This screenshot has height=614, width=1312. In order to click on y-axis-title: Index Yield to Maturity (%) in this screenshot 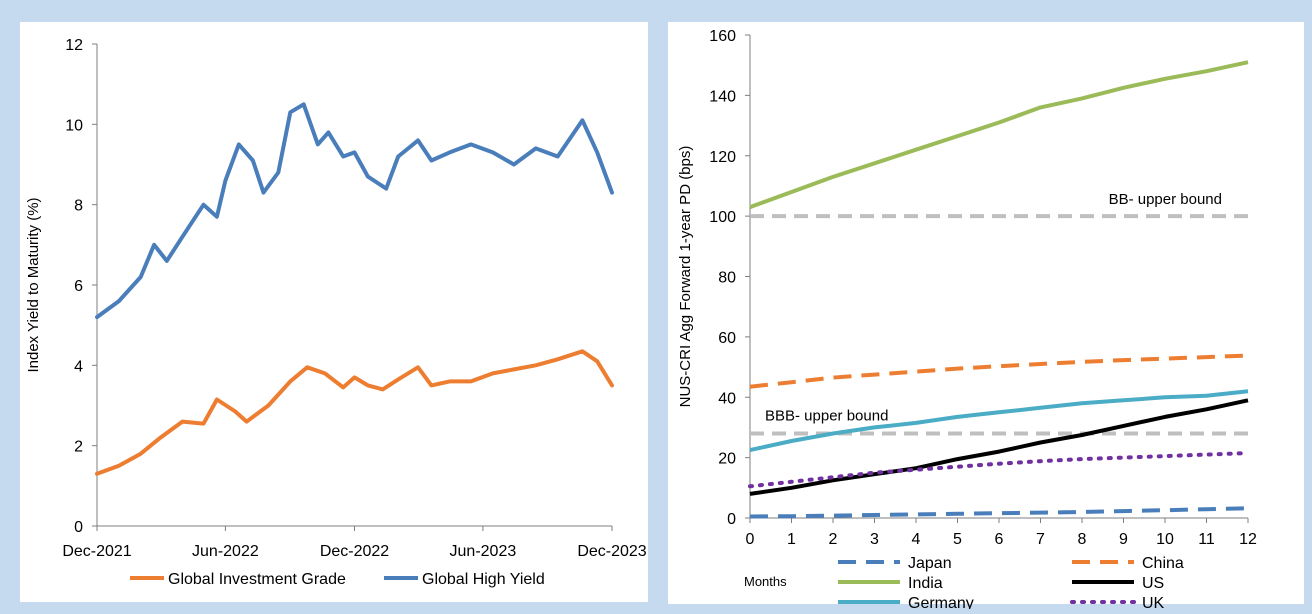, I will do `click(33, 284)`.